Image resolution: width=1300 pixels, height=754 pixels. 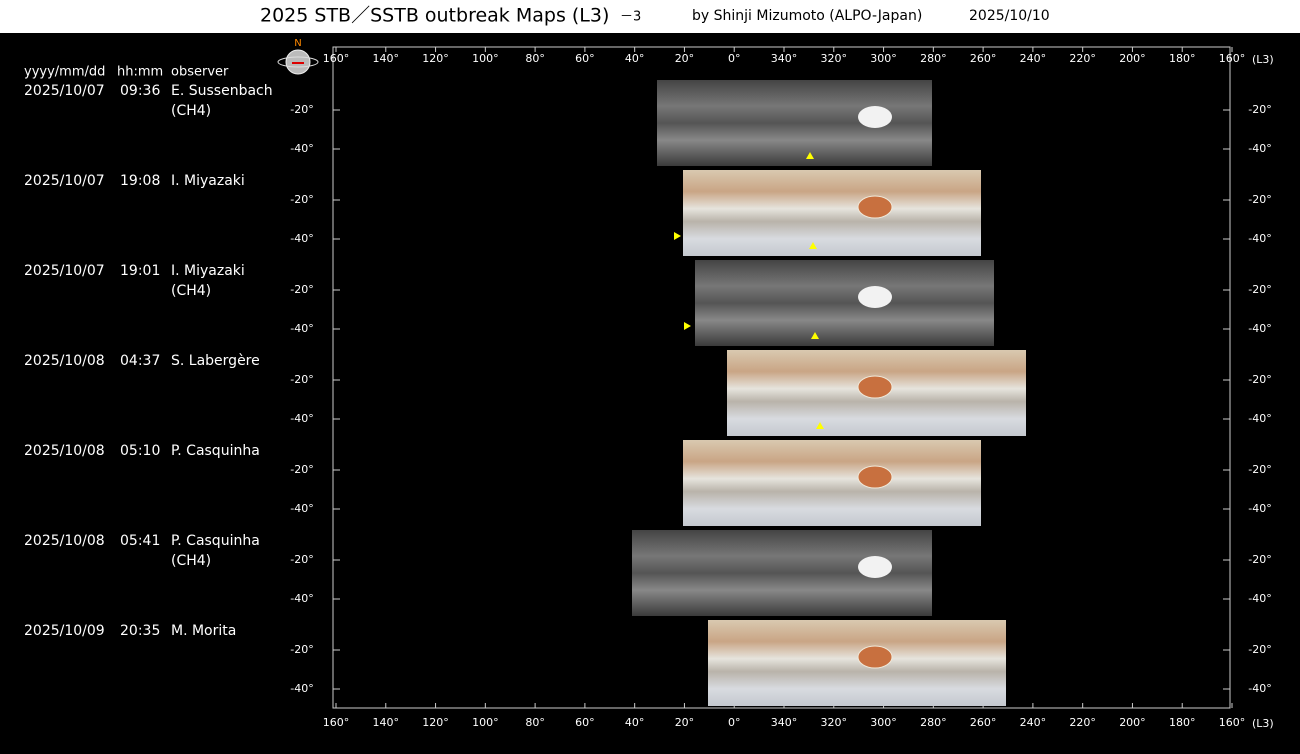 I want to click on part: －3, so click(x=630, y=17).